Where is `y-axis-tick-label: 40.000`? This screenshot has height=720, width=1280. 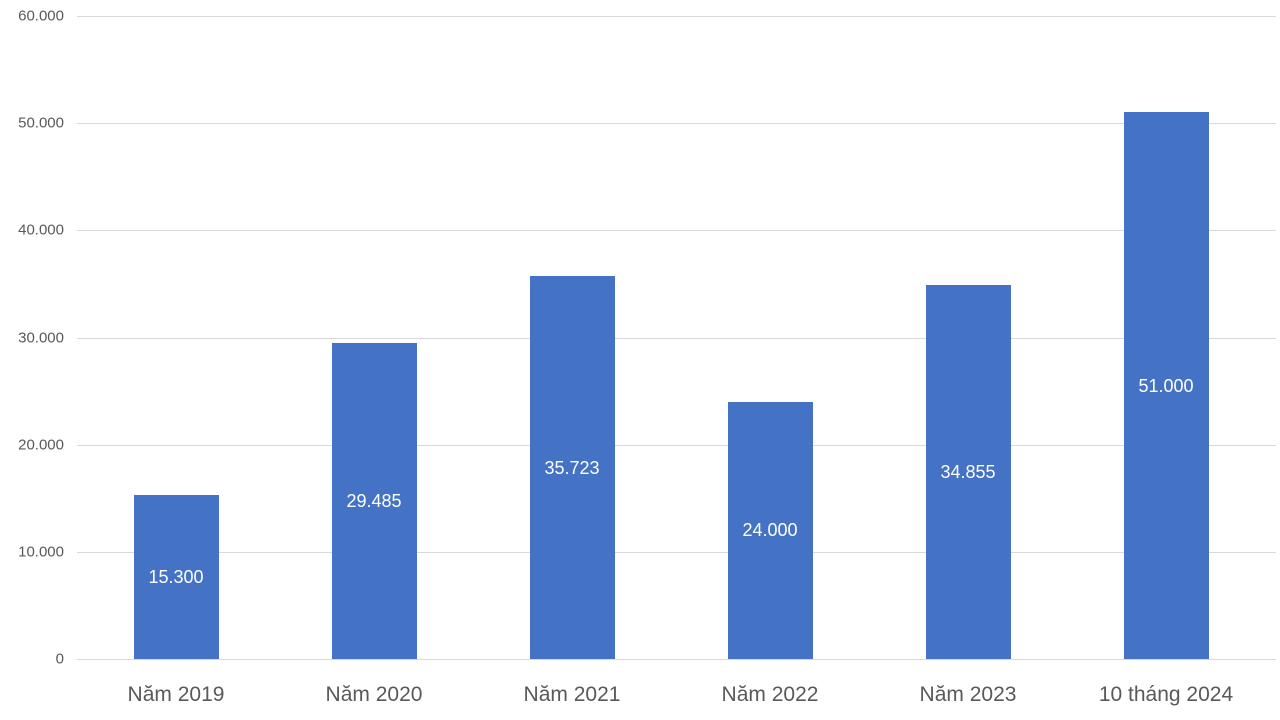 y-axis-tick-label: 40.000 is located at coordinates (41, 230).